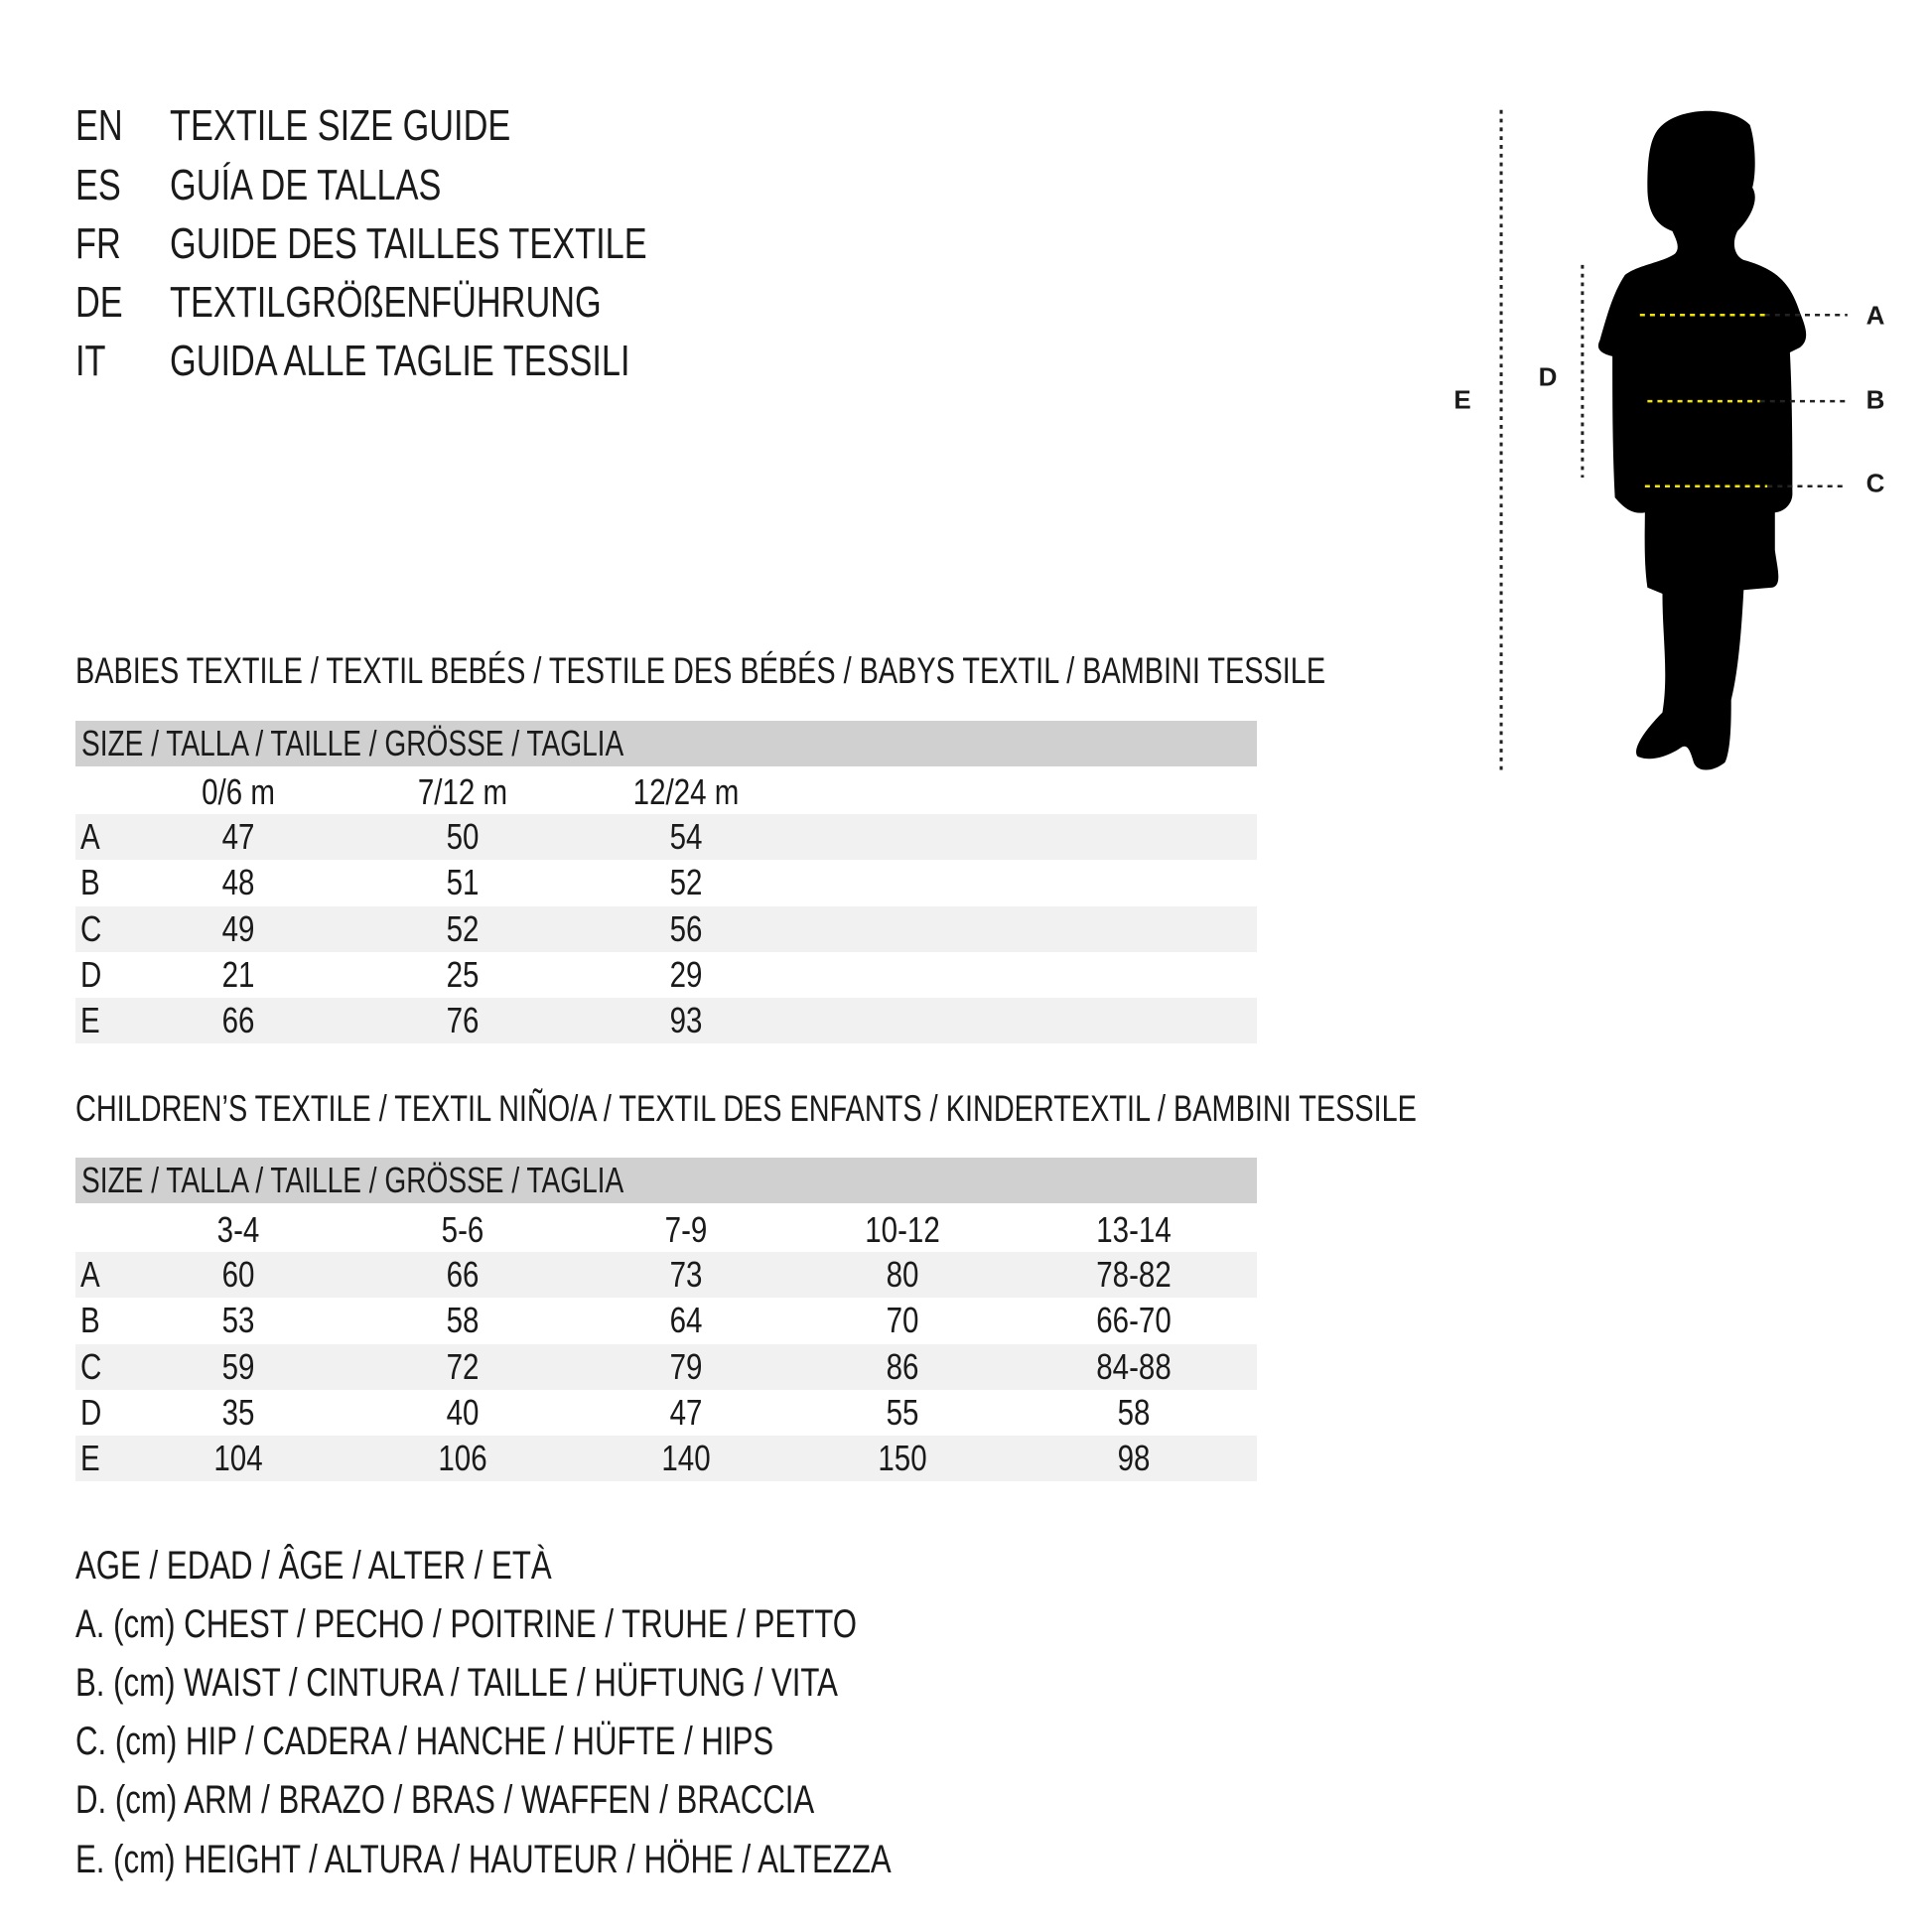 The image size is (1932, 1932). What do you see at coordinates (462, 1229) in the screenshot?
I see `column-header: 5-6` at bounding box center [462, 1229].